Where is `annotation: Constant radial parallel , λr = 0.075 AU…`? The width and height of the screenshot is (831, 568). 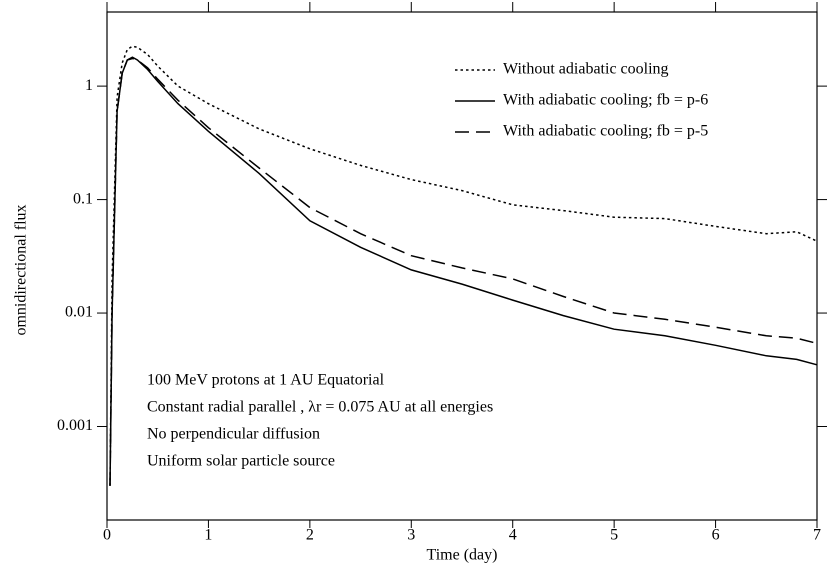
annotation: Constant radial parallel , λr = 0.075 AU… is located at coordinates (320, 407).